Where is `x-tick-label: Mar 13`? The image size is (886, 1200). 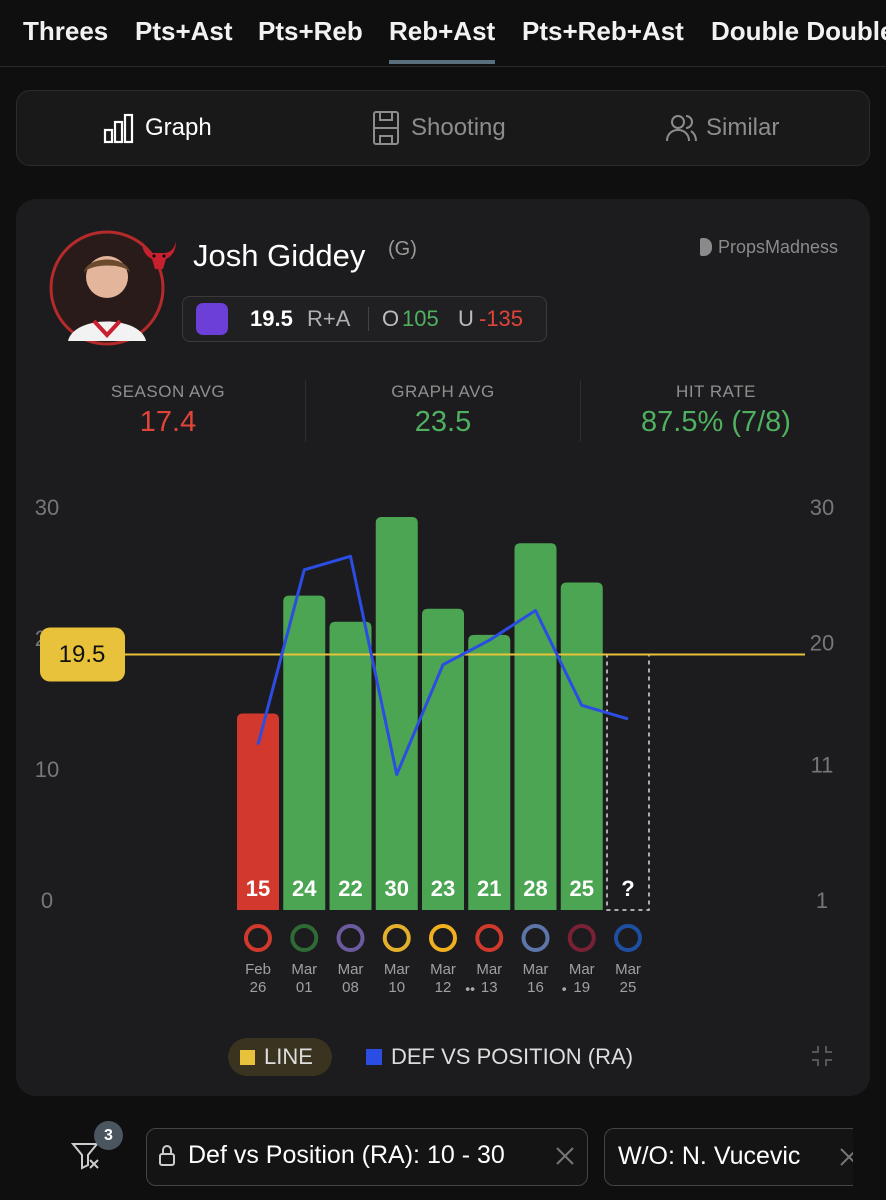
x-tick-label: Mar 13 is located at coordinates (489, 978).